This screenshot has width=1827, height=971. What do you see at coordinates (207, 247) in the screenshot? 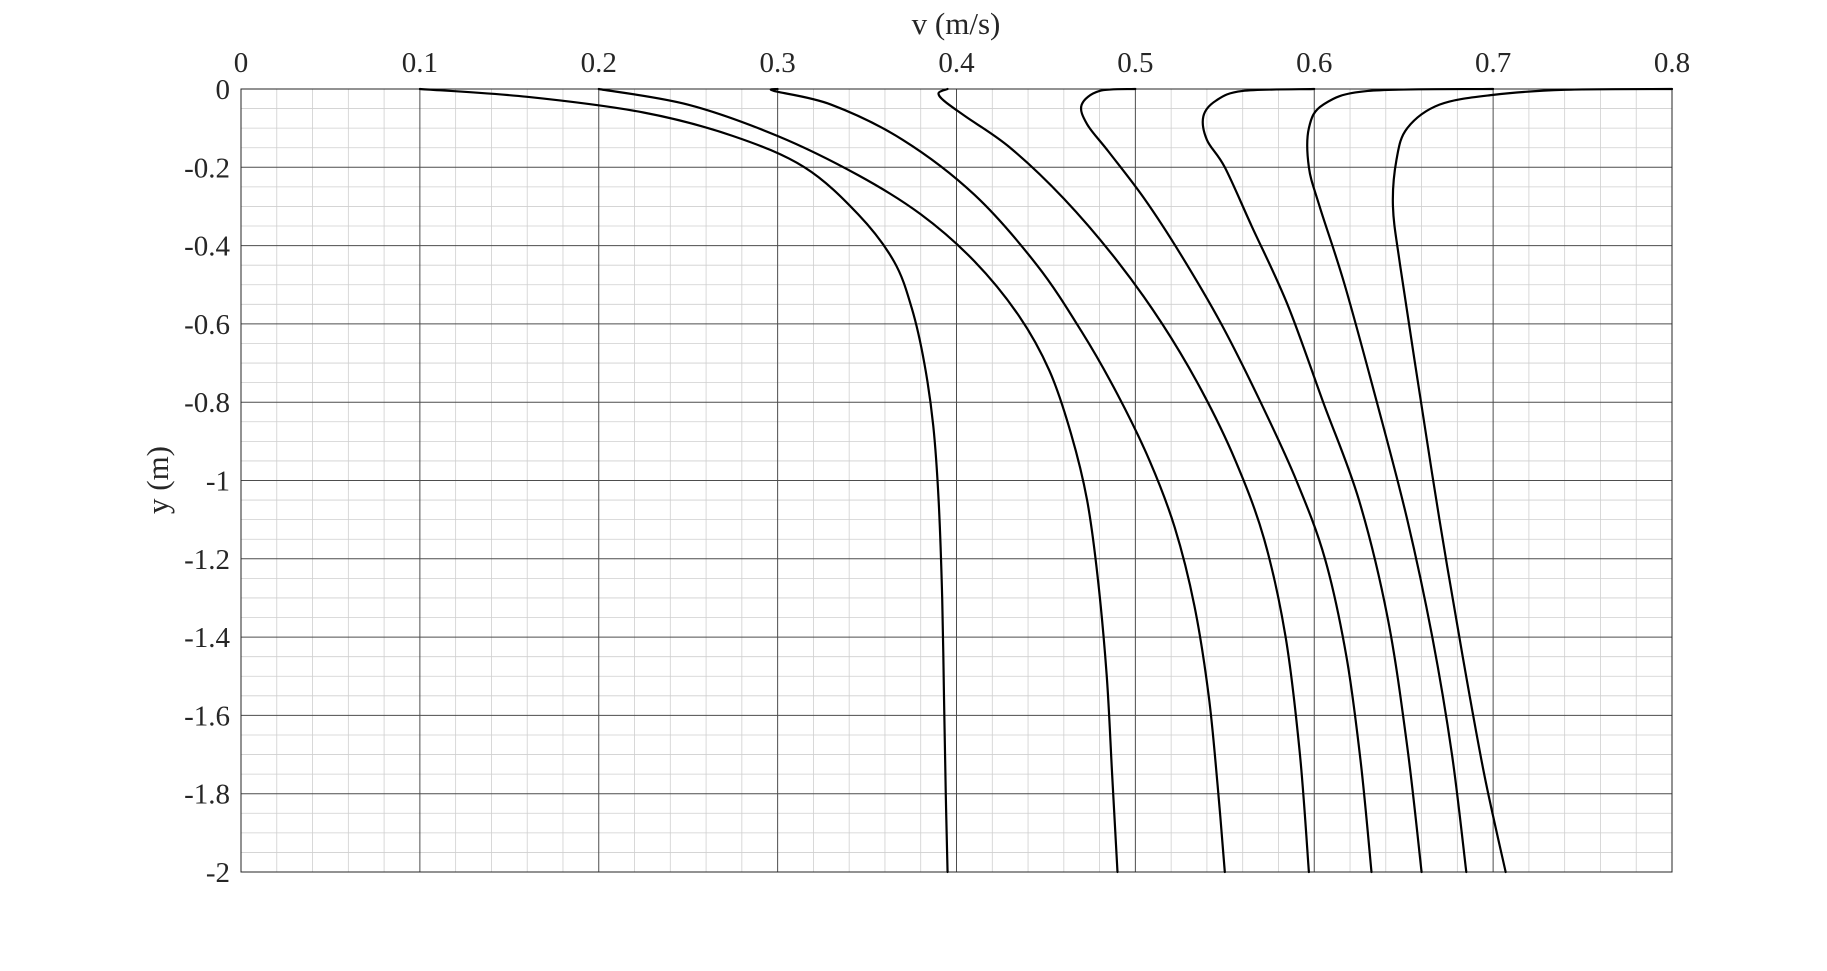
I see `y-tick-label: -0.4` at bounding box center [207, 247].